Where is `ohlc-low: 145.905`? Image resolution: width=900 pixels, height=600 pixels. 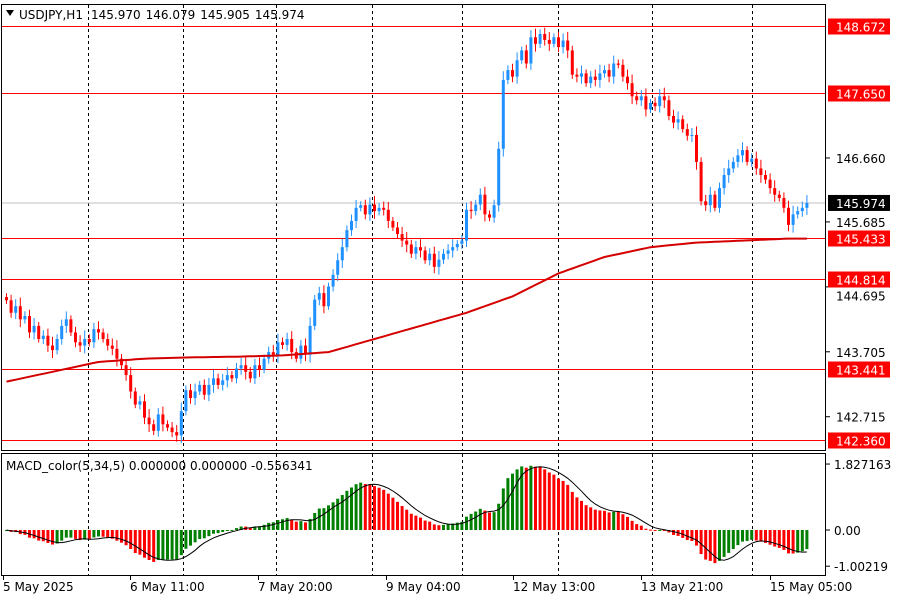
ohlc-low: 145.905 is located at coordinates (225, 15).